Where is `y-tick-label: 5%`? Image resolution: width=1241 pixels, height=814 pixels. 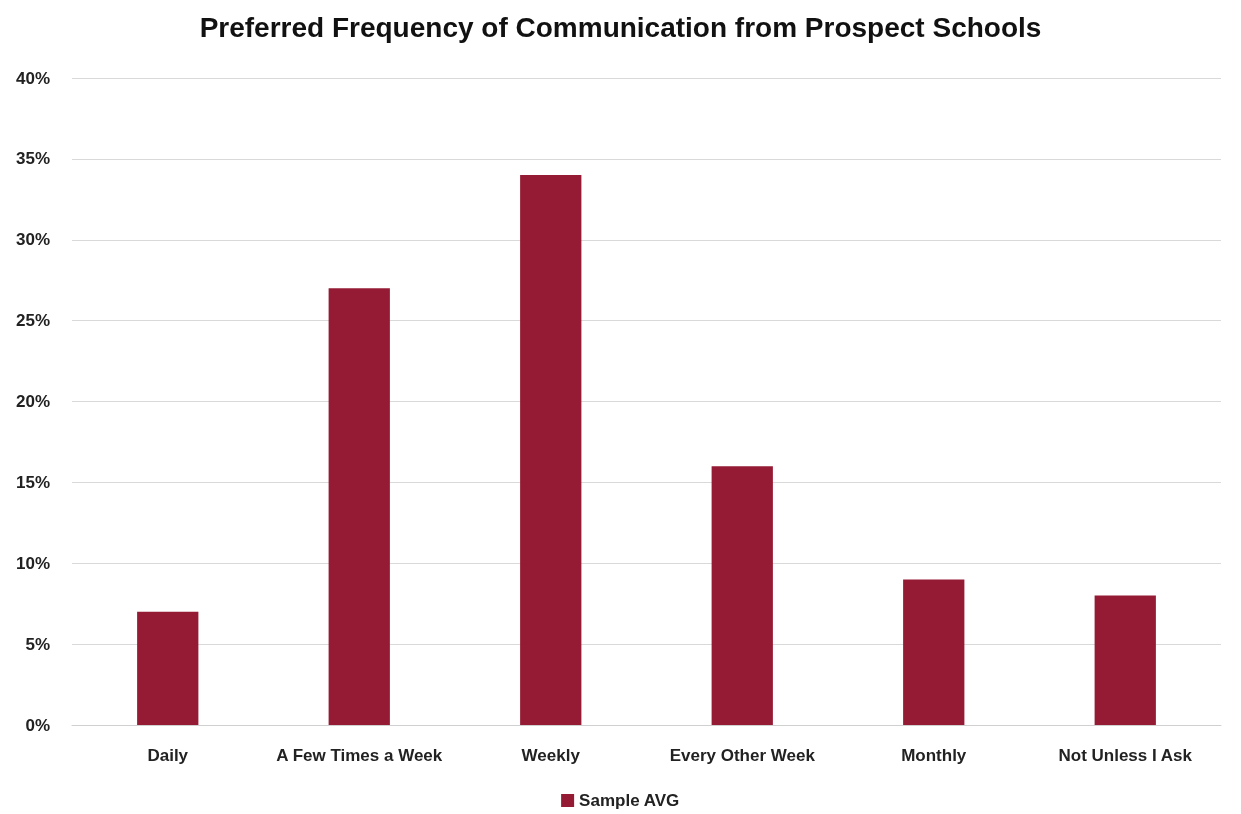 y-tick-label: 5% is located at coordinates (37, 644).